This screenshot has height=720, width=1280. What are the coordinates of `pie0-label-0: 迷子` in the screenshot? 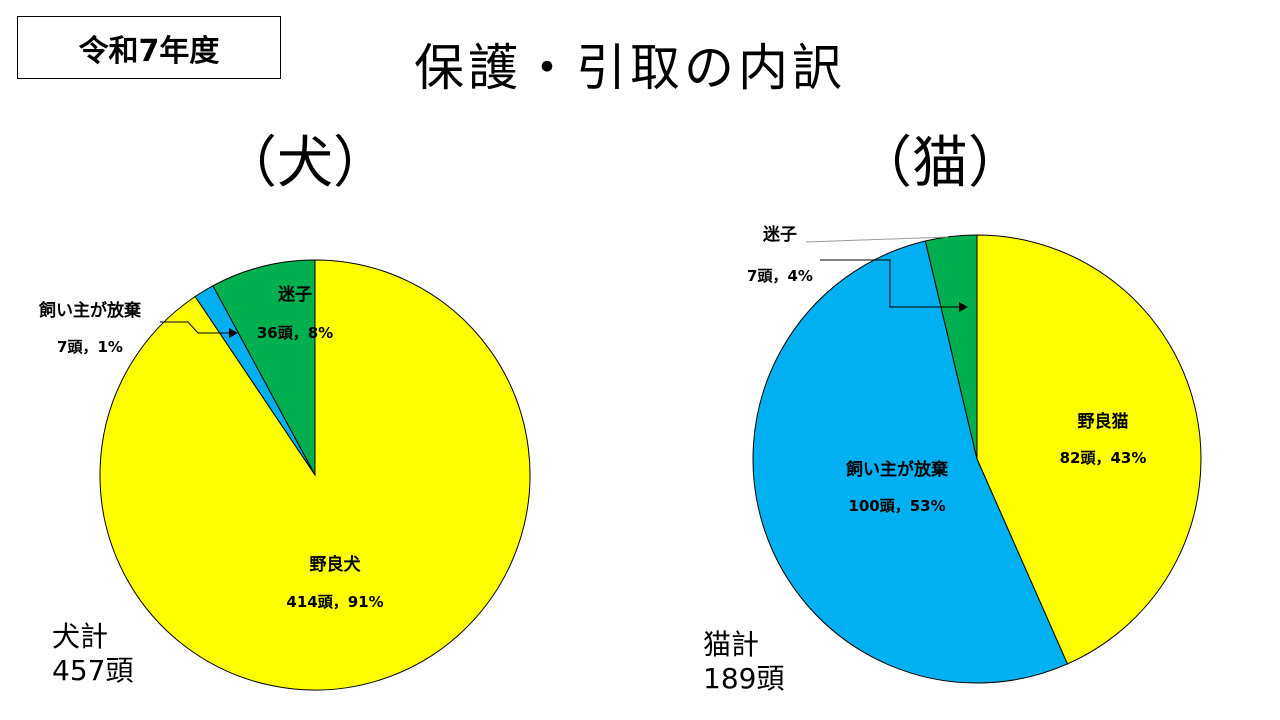 It's located at (294, 294).